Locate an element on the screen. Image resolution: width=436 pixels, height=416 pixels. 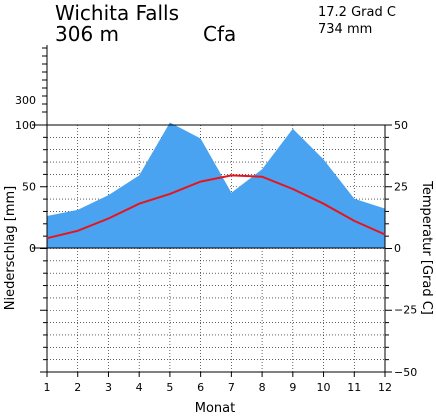
right-tick-label: 25 is located at coordinates (401, 187).